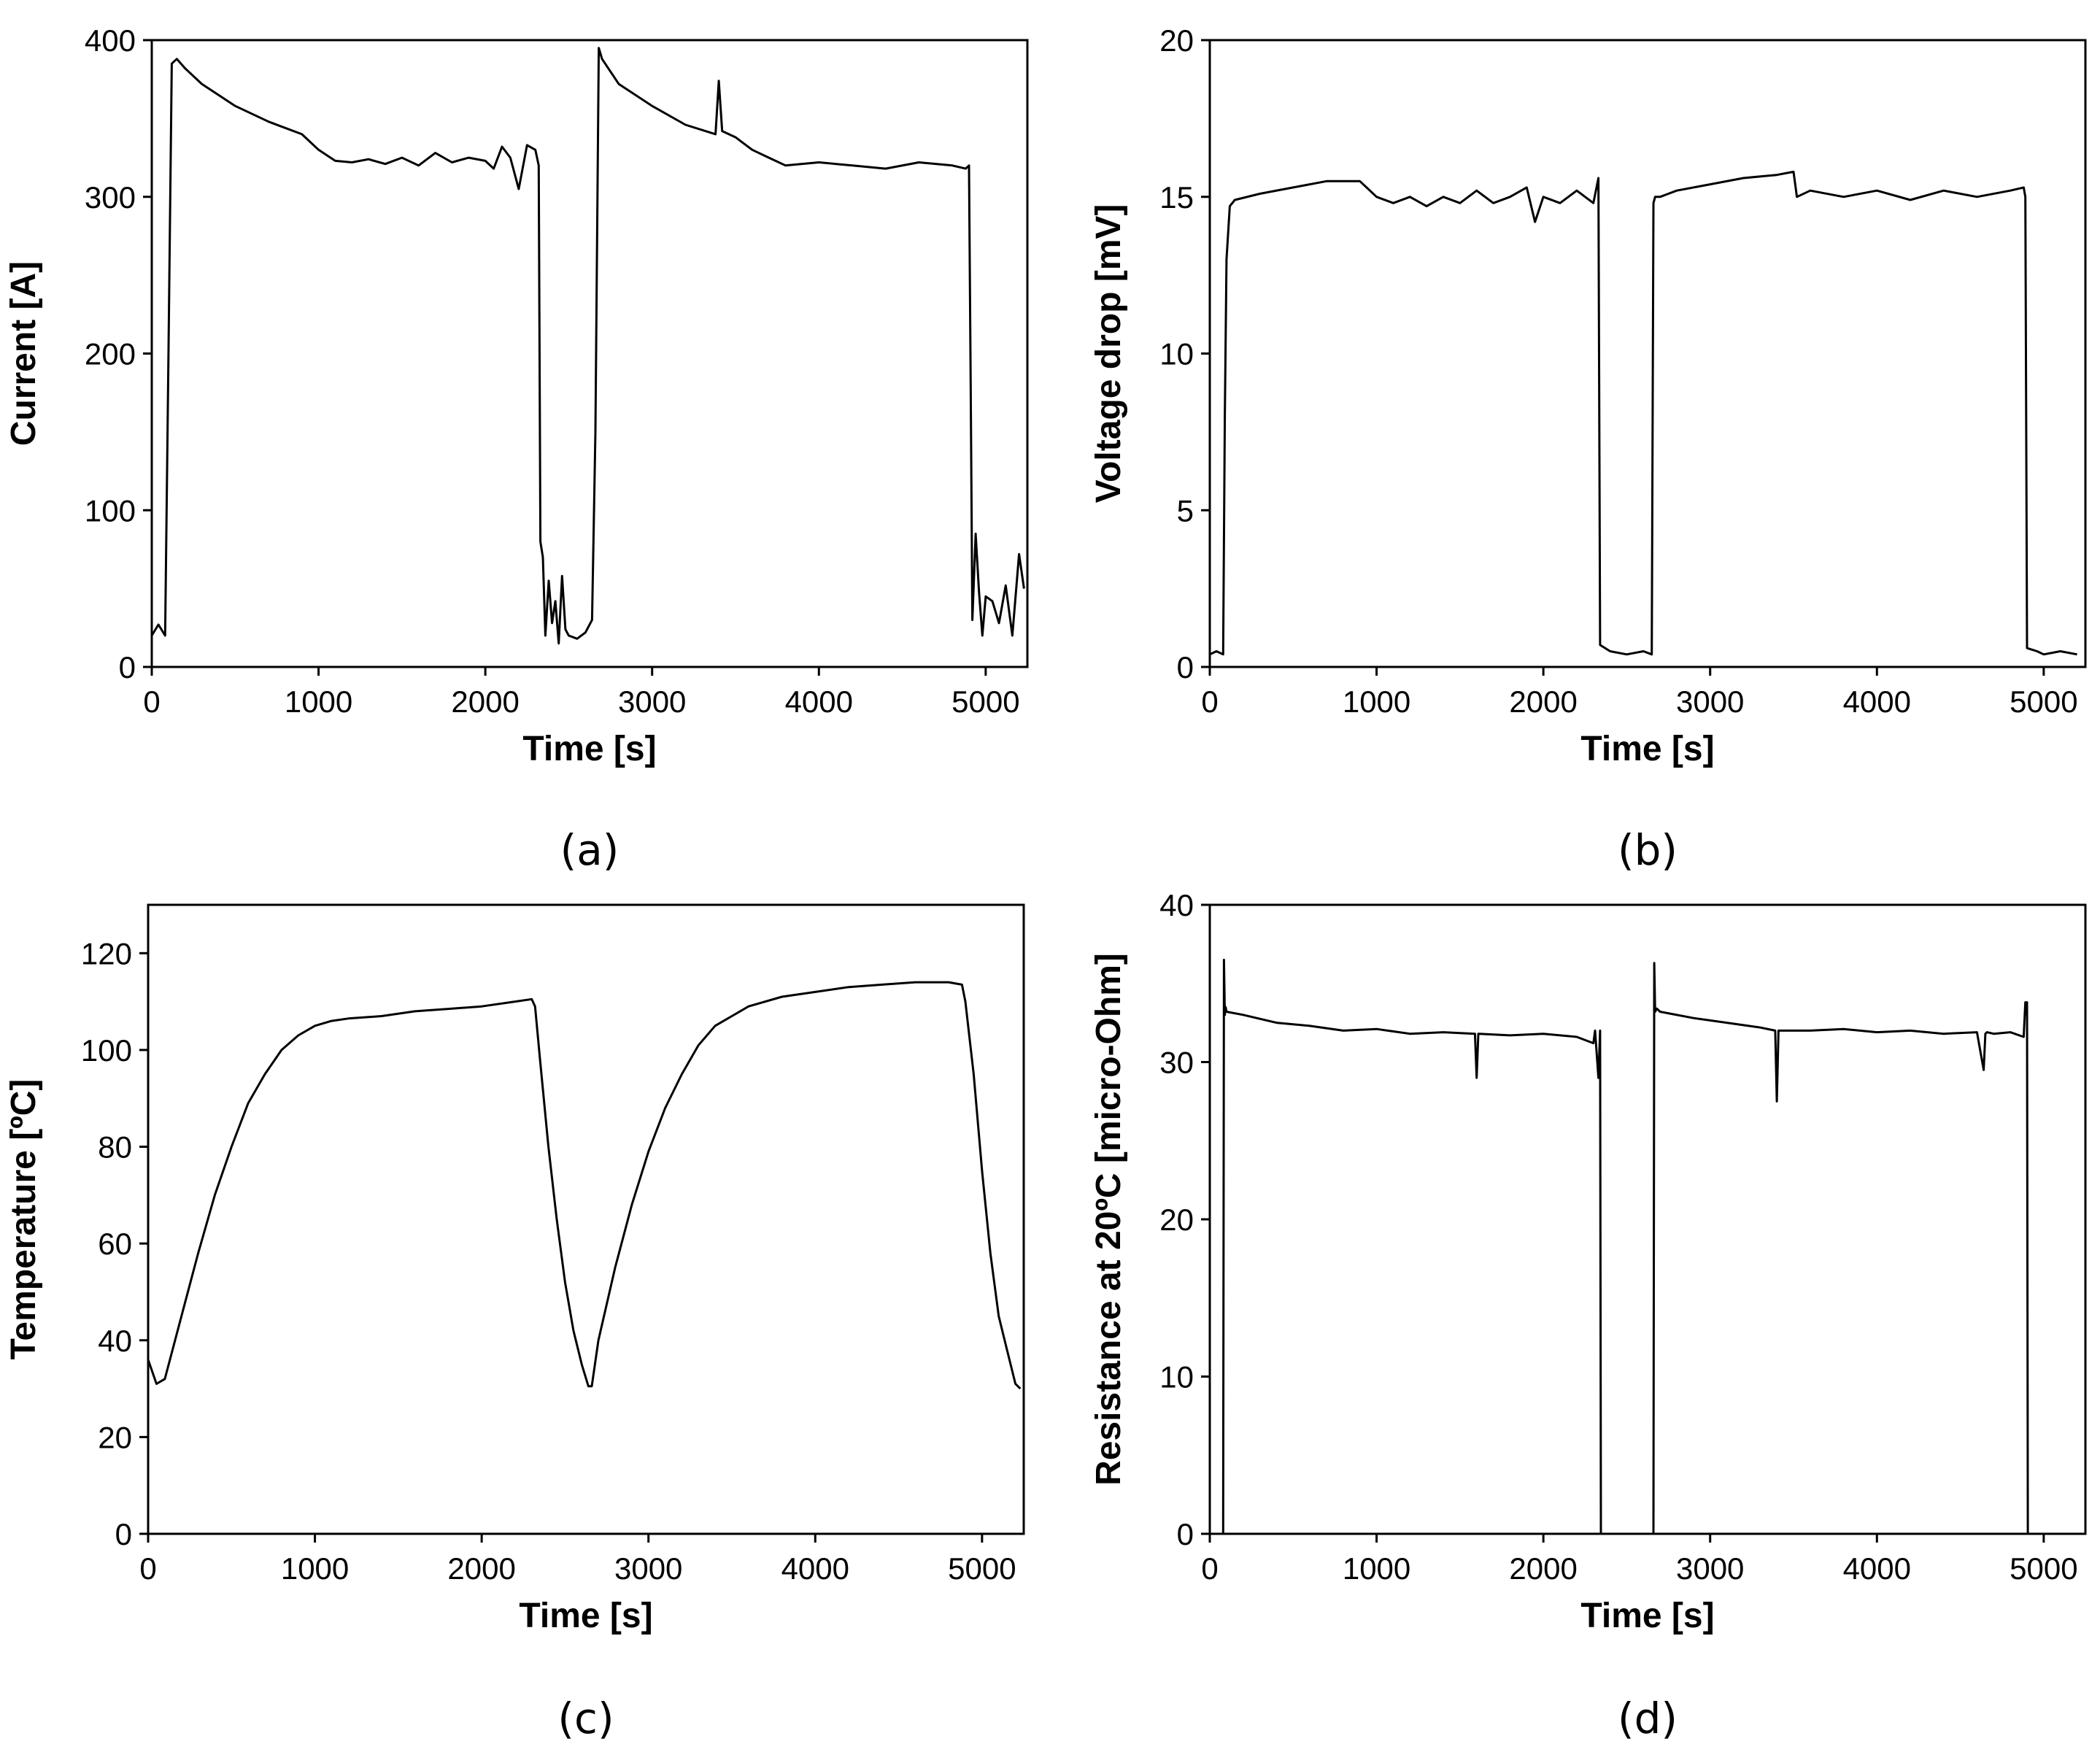 This screenshot has width=2100, height=1752. Describe the element at coordinates (1185, 510) in the screenshot. I see `y-tick-label: 5` at that location.